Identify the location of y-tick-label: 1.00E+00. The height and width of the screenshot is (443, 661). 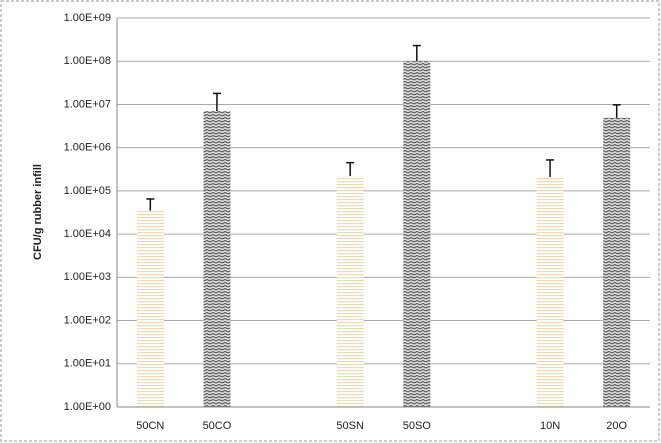
(87, 407).